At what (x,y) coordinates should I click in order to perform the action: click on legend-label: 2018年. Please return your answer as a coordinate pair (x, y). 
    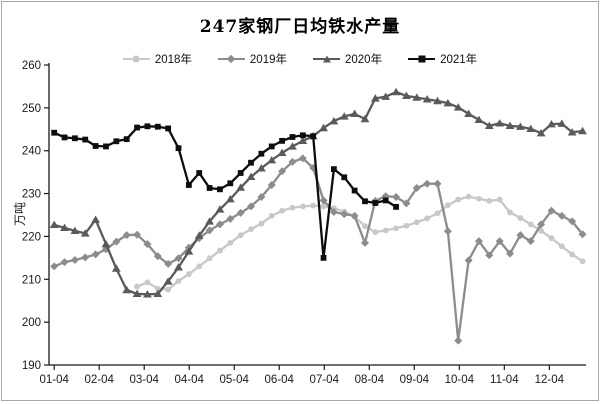
    Looking at the image, I should click on (173, 60).